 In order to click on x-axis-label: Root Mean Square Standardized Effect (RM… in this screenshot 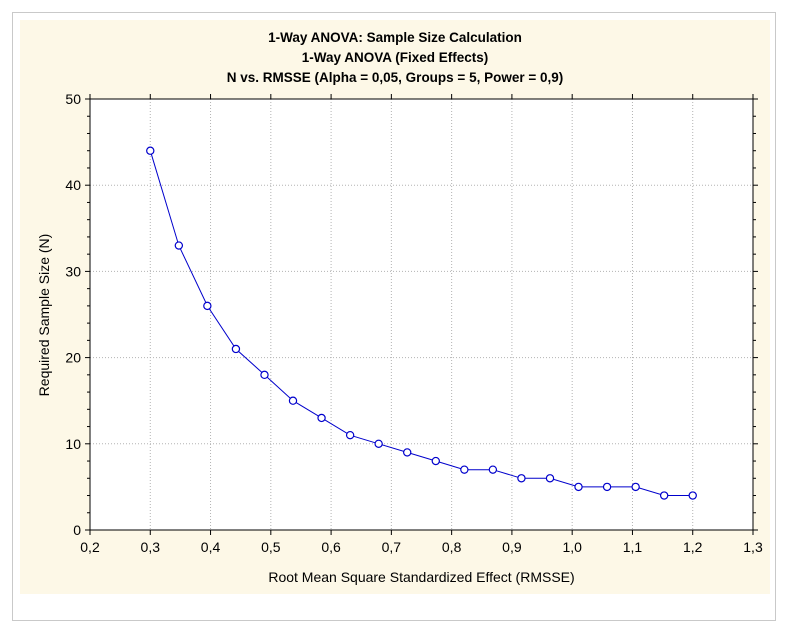, I will do `click(421, 577)`.